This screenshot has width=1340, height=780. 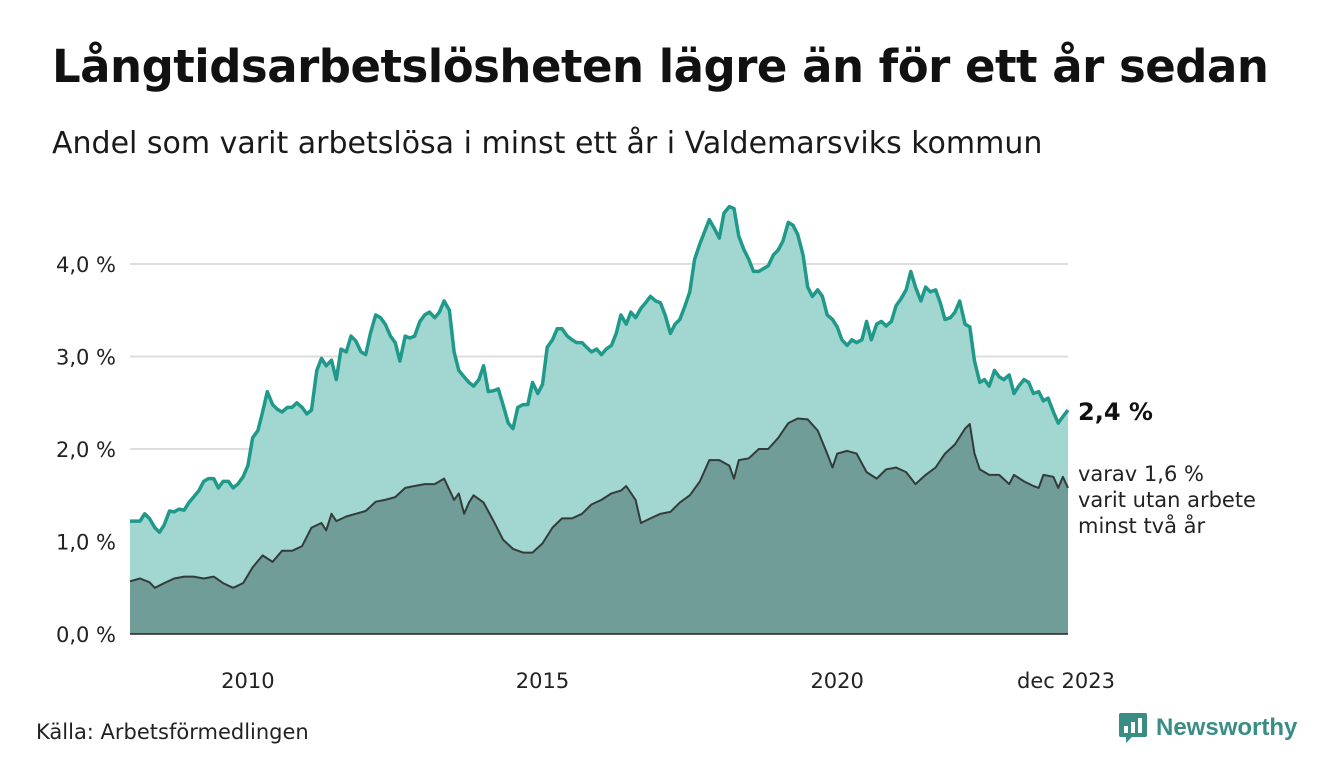 I want to click on y-tick-label: 4,0 %, so click(x=86, y=265).